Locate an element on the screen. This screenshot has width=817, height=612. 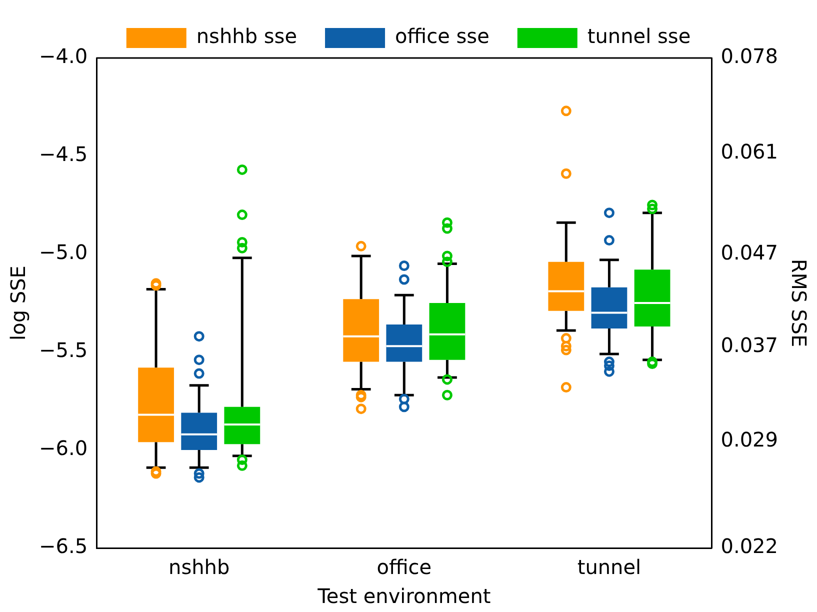
y2-tick-label: 0.061 is located at coordinates (749, 151).